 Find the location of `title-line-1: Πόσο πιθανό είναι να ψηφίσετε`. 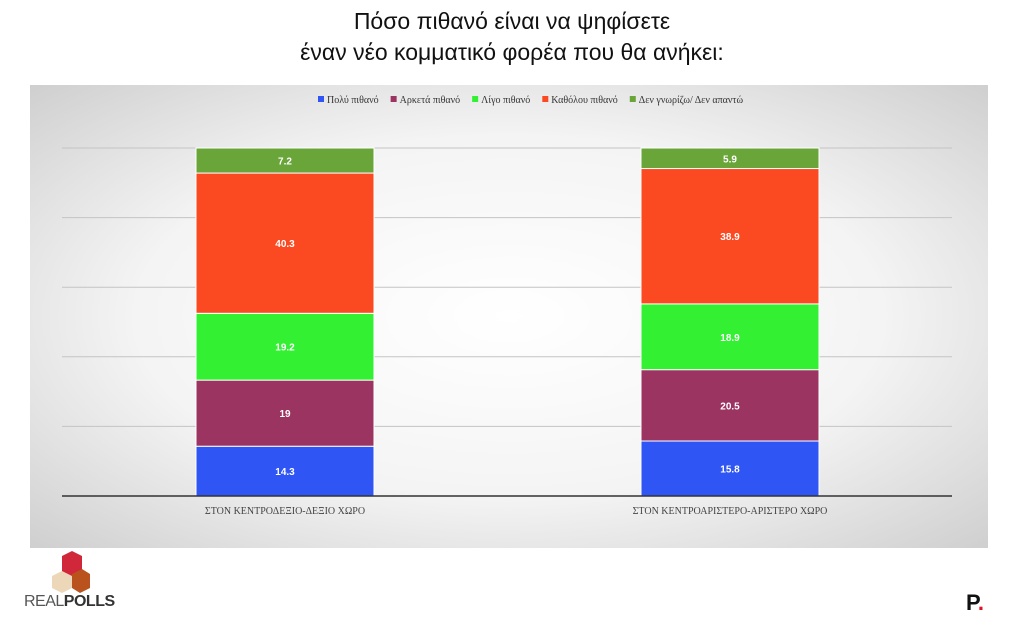

title-line-1: Πόσο πιθανό είναι να ψηφίσετε is located at coordinates (512, 21).